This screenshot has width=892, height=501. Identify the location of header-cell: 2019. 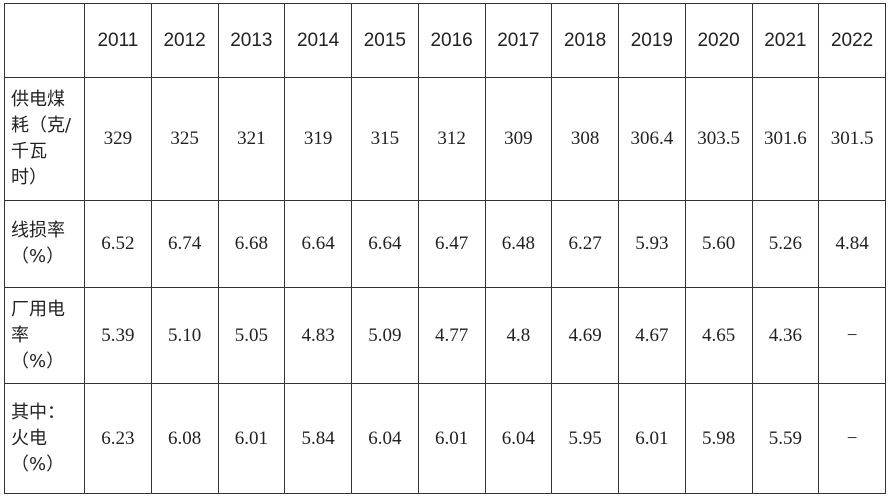
(652, 40).